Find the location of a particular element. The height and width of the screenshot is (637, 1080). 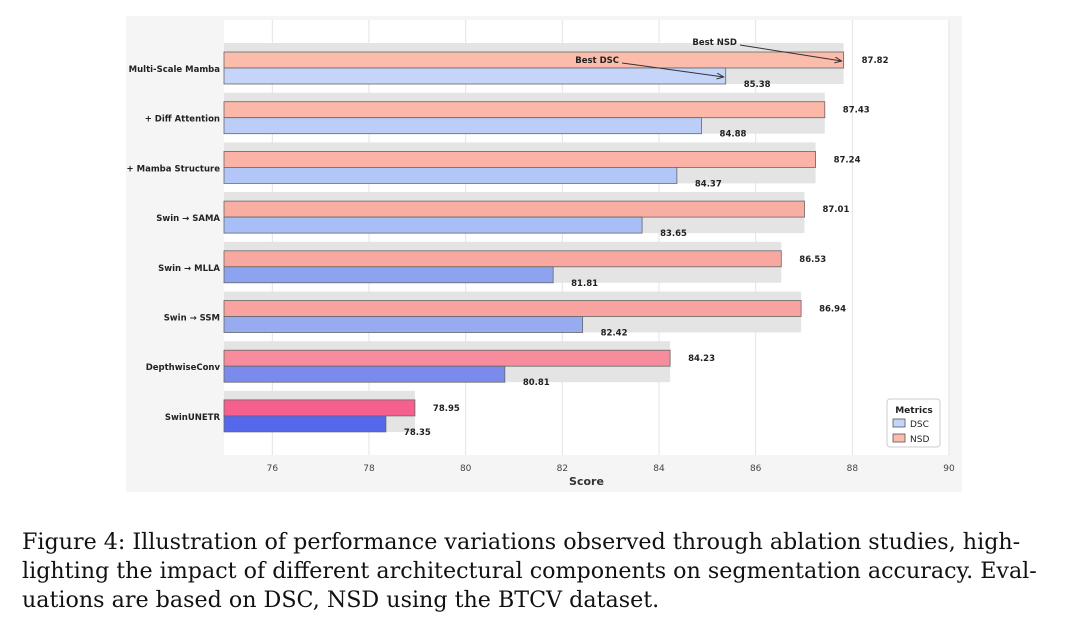

legend: Metrics DSC NSD is located at coordinates (913, 423).